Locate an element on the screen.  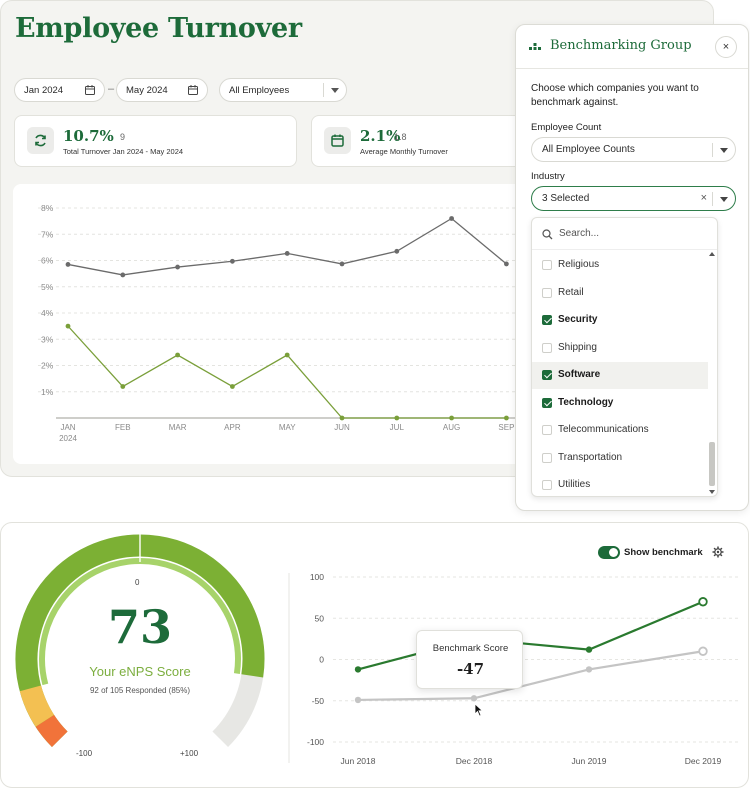
y-tick-label: 7% is located at coordinates (47, 234).